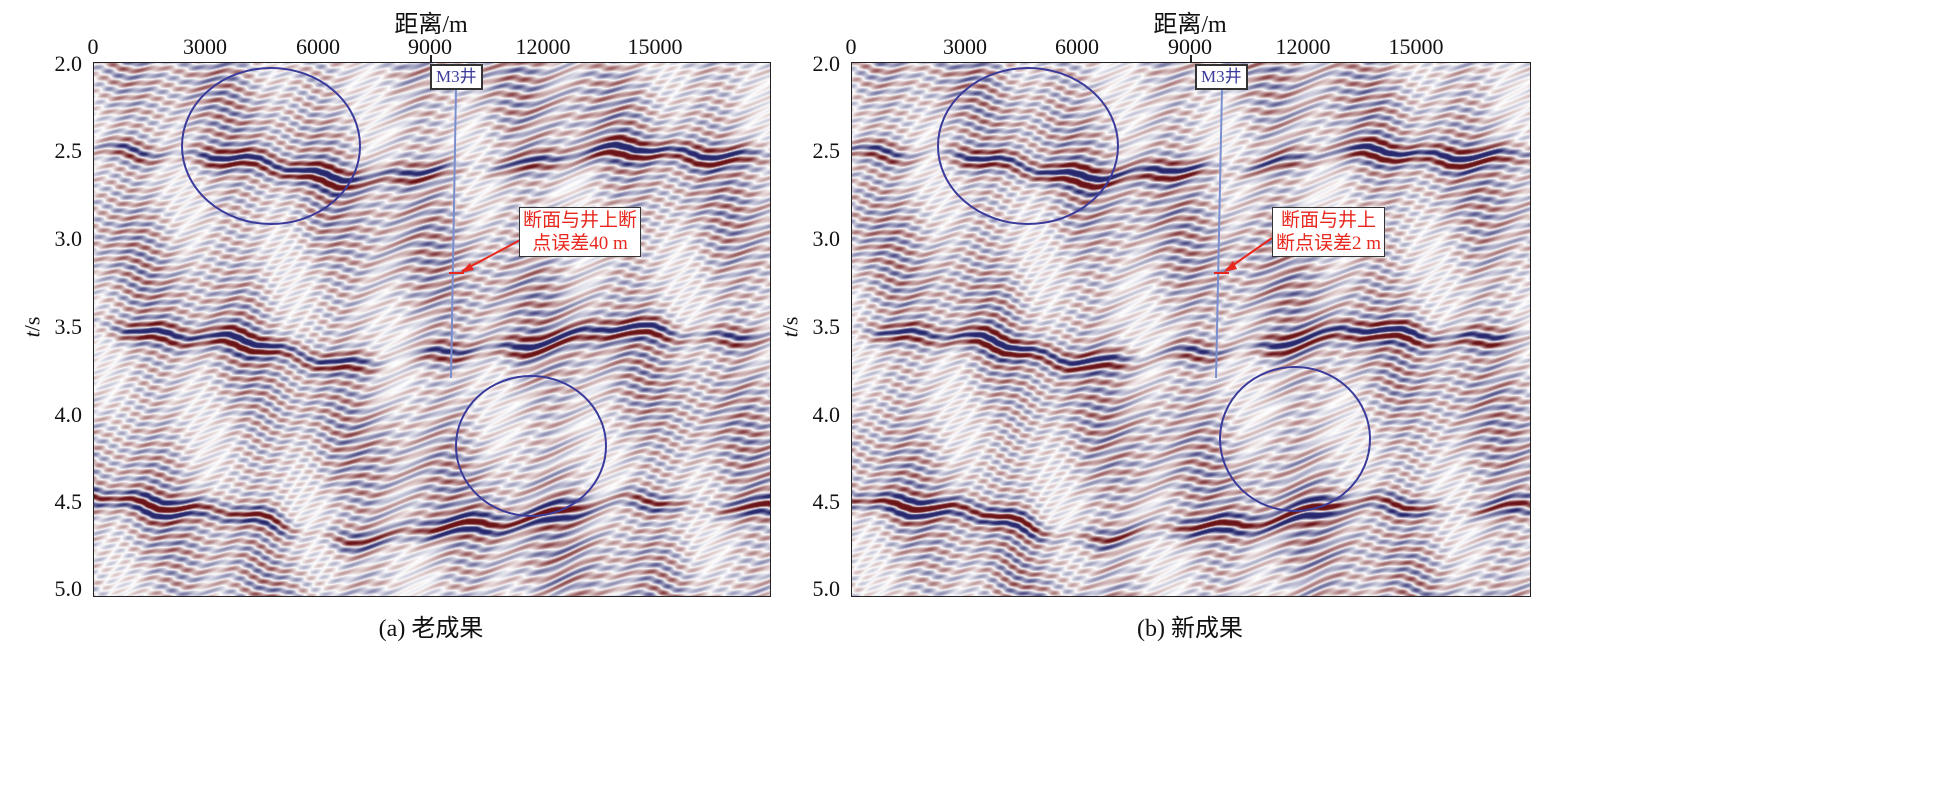 The height and width of the screenshot is (793, 1947). I want to click on panel-caption: (a) 老成果, so click(431, 629).